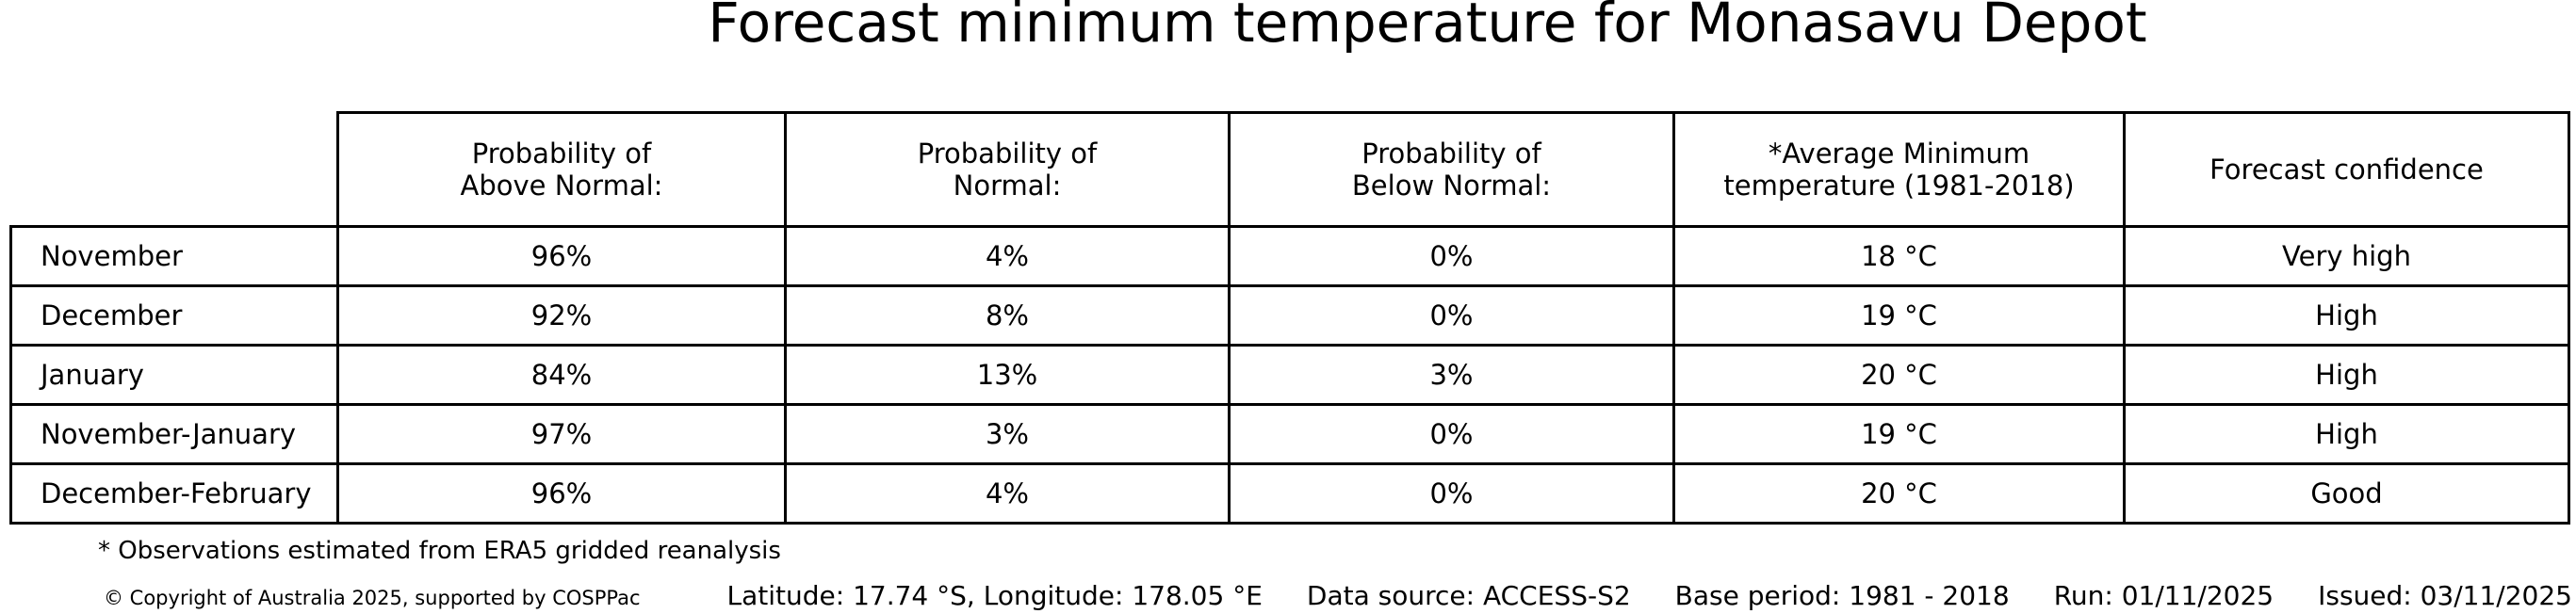  Describe the element at coordinates (1451, 375) in the screenshot. I see `probability-below-cell: 3%` at that location.